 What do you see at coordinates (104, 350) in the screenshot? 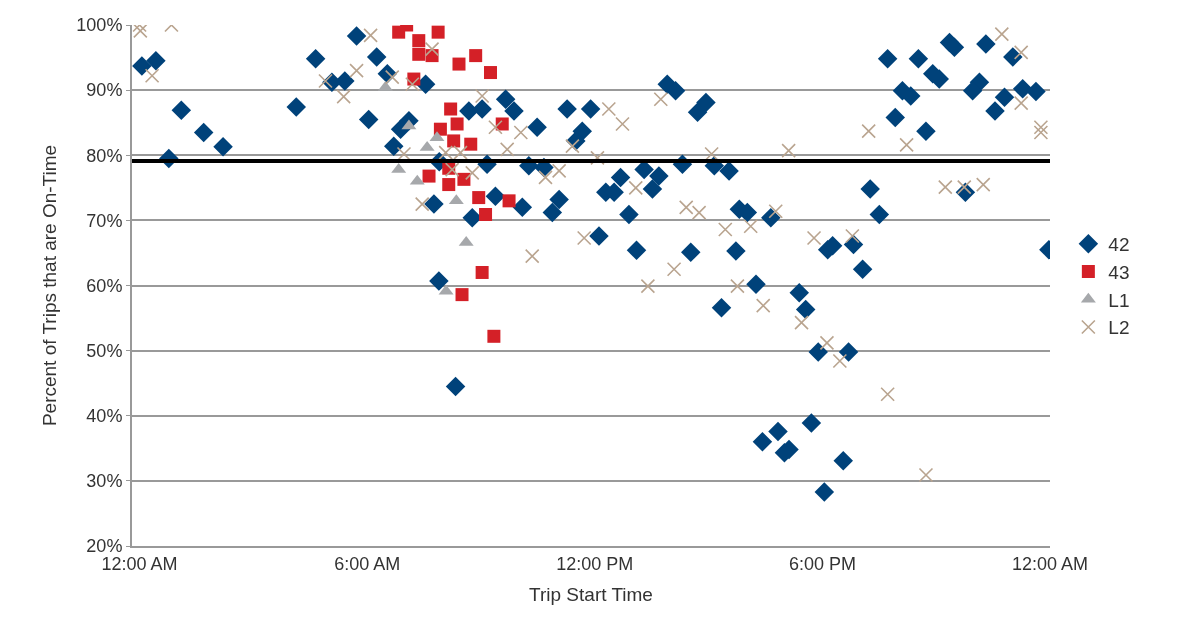
I see `y-tick-label: 50%` at bounding box center [104, 350].